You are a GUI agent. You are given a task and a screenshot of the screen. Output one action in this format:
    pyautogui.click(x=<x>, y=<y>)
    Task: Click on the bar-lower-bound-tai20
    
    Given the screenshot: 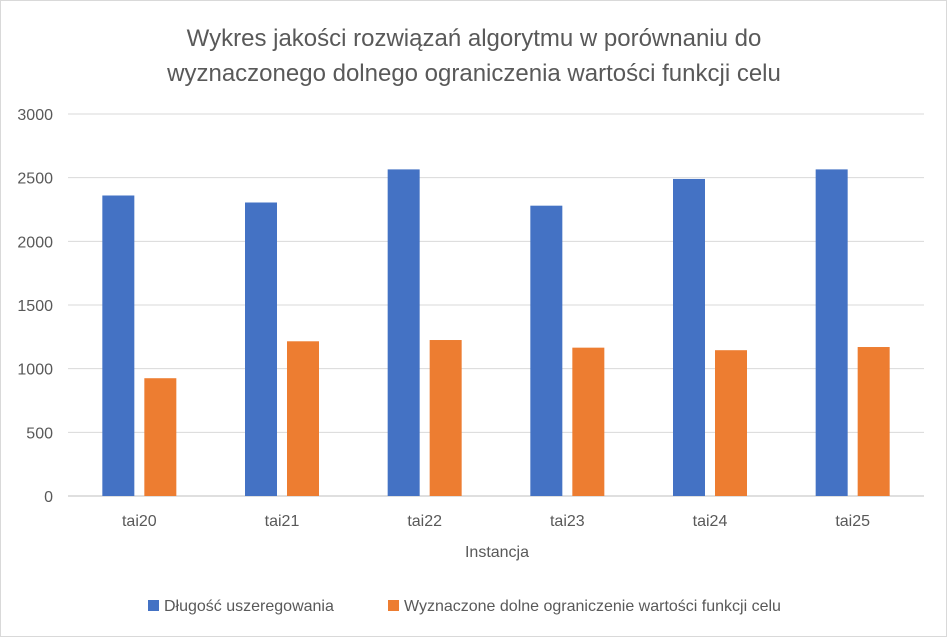 What is the action you would take?
    pyautogui.click(x=160, y=437)
    